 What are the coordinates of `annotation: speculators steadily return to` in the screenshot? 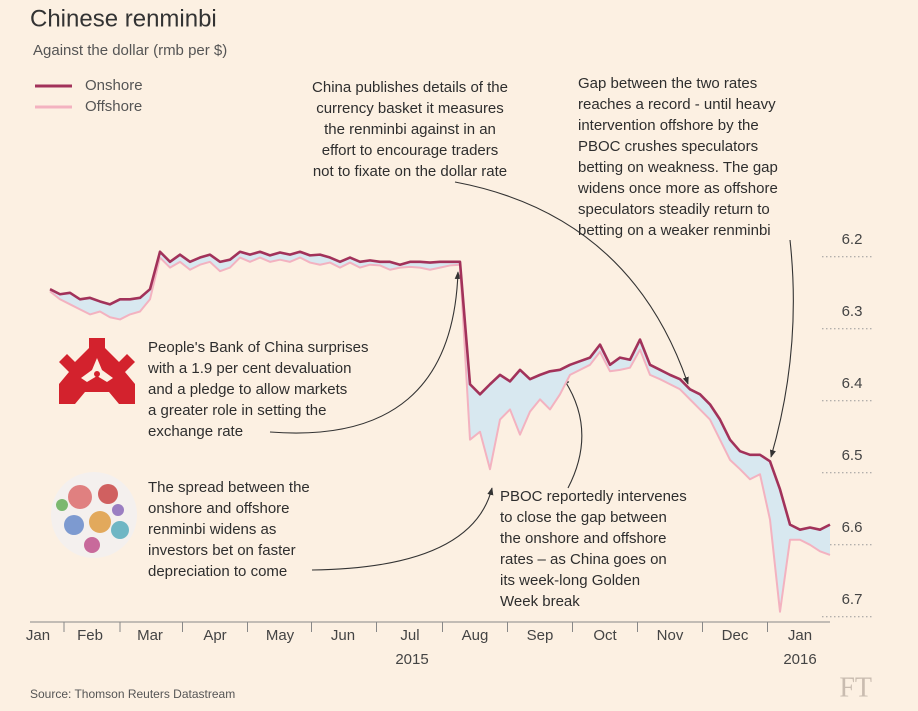 It's located at (674, 209).